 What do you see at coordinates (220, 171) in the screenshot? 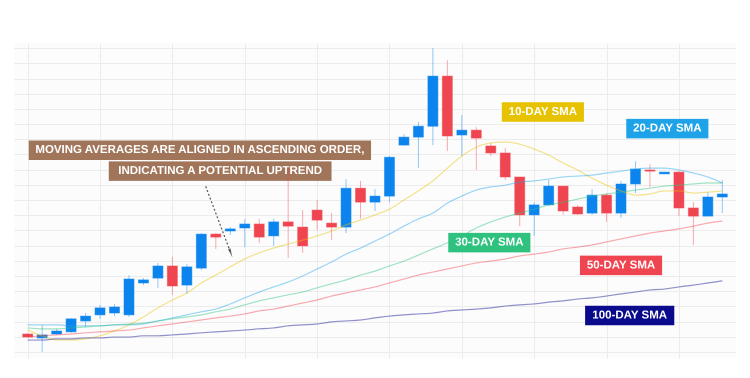
I see `annotation: INDICATING A POTENTIAL UPTREND` at bounding box center [220, 171].